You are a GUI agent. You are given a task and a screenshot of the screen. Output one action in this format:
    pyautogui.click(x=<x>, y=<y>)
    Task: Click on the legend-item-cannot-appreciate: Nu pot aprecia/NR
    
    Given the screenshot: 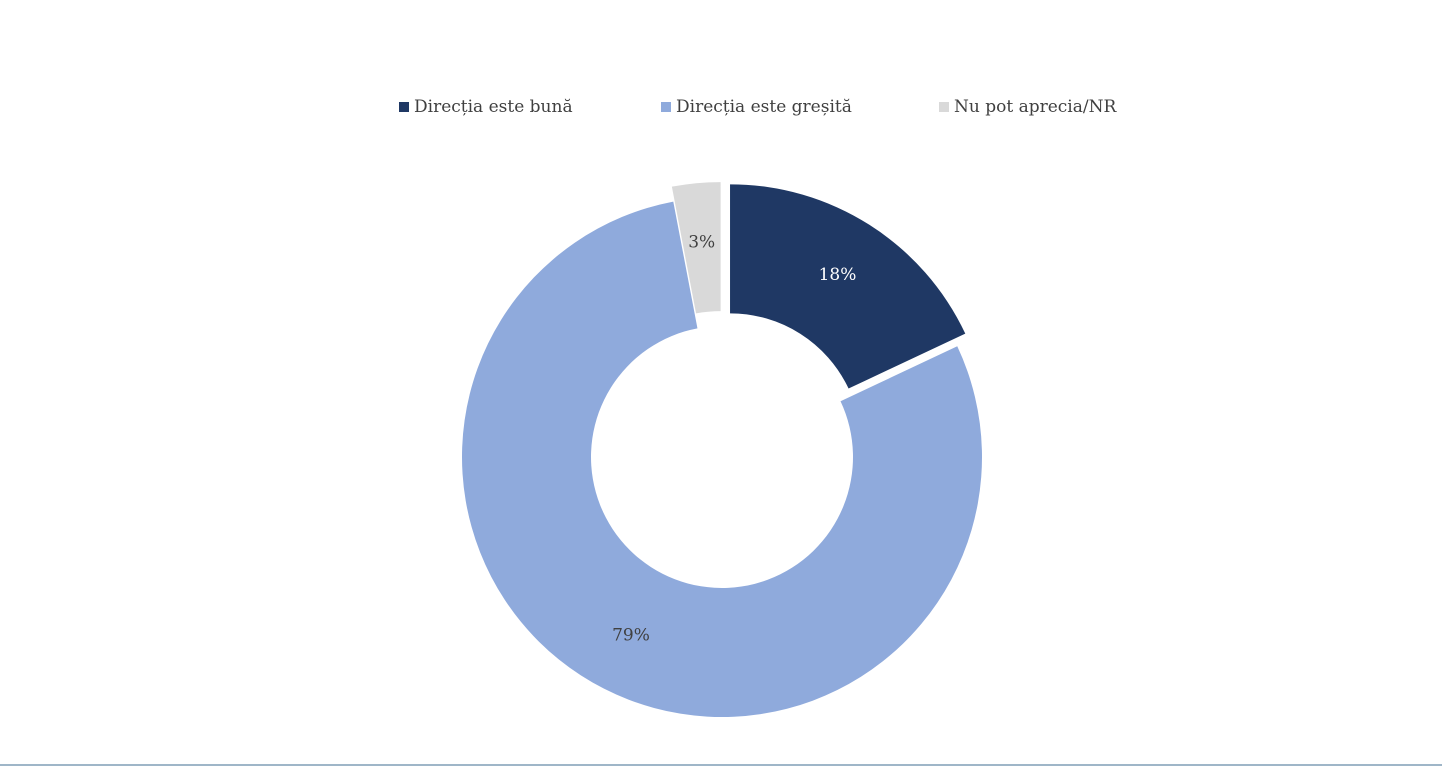 What is the action you would take?
    pyautogui.click(x=1027, y=107)
    